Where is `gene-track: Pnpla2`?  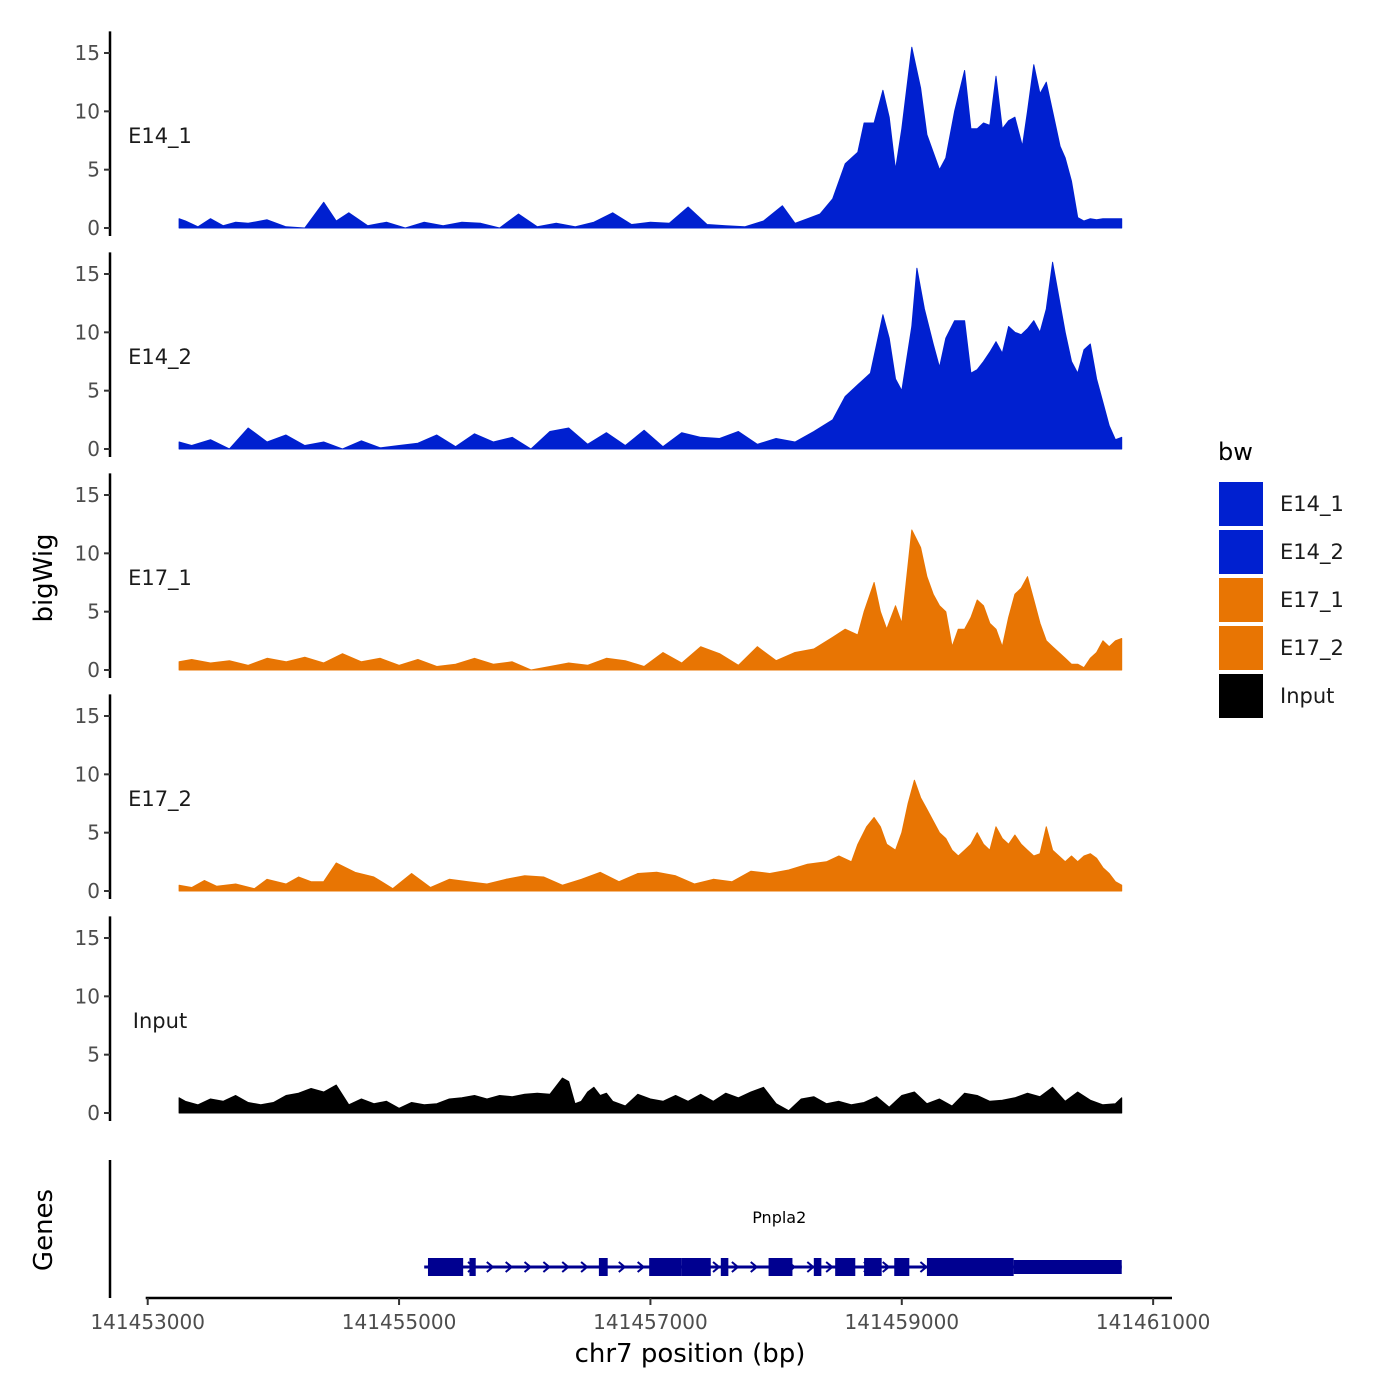 gene-track: Pnpla2 is located at coordinates (615, 1229).